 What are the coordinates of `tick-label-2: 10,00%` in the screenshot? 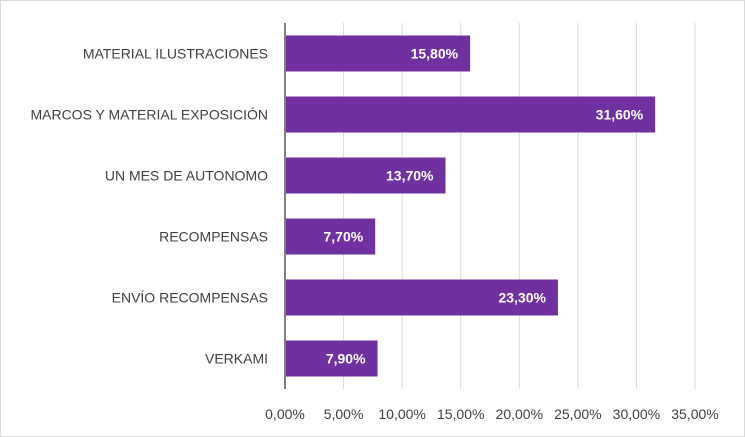 It's located at (401, 414).